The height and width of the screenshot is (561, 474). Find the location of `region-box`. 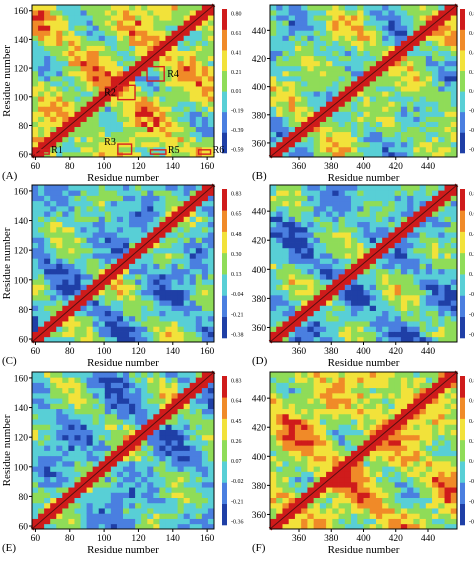

region-box is located at coordinates (126, 92).